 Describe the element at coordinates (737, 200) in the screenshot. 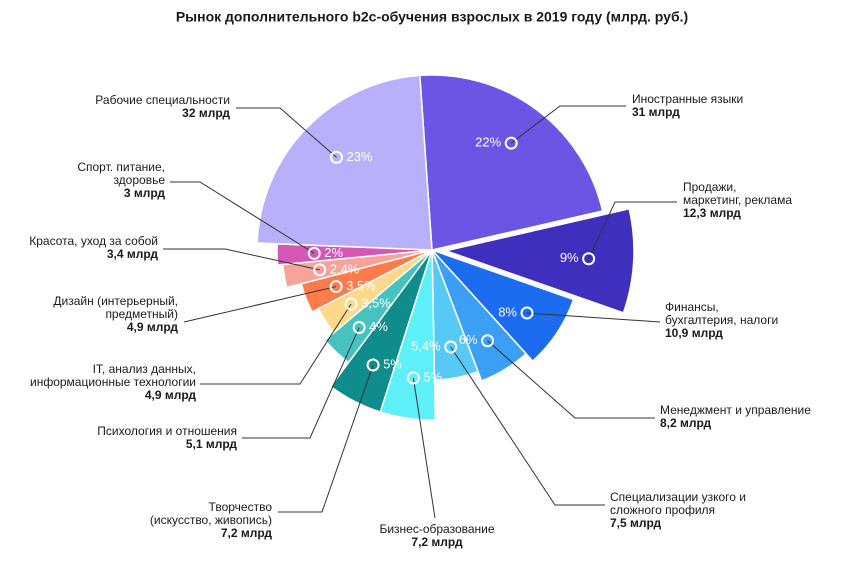

I see `category-label: маркетинг, реклама` at that location.